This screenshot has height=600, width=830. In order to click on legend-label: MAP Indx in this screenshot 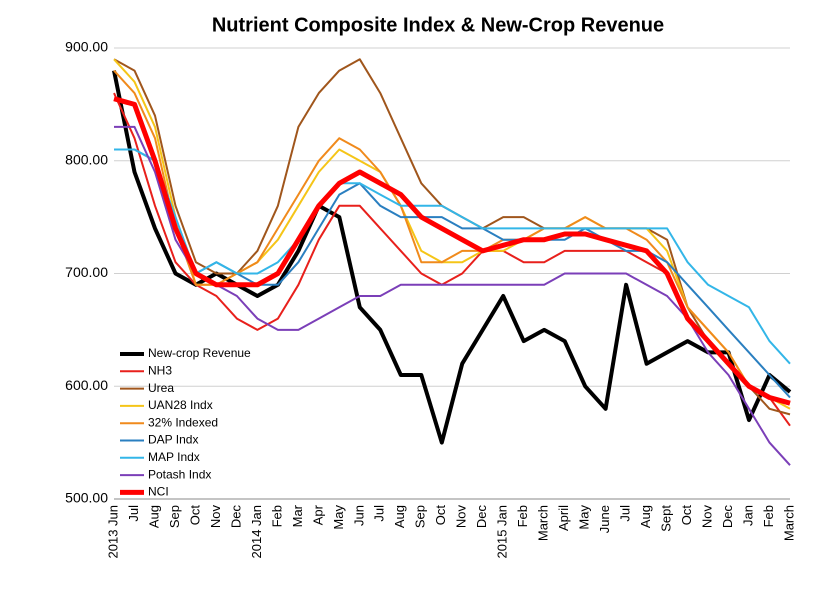, I will do `click(174, 457)`.